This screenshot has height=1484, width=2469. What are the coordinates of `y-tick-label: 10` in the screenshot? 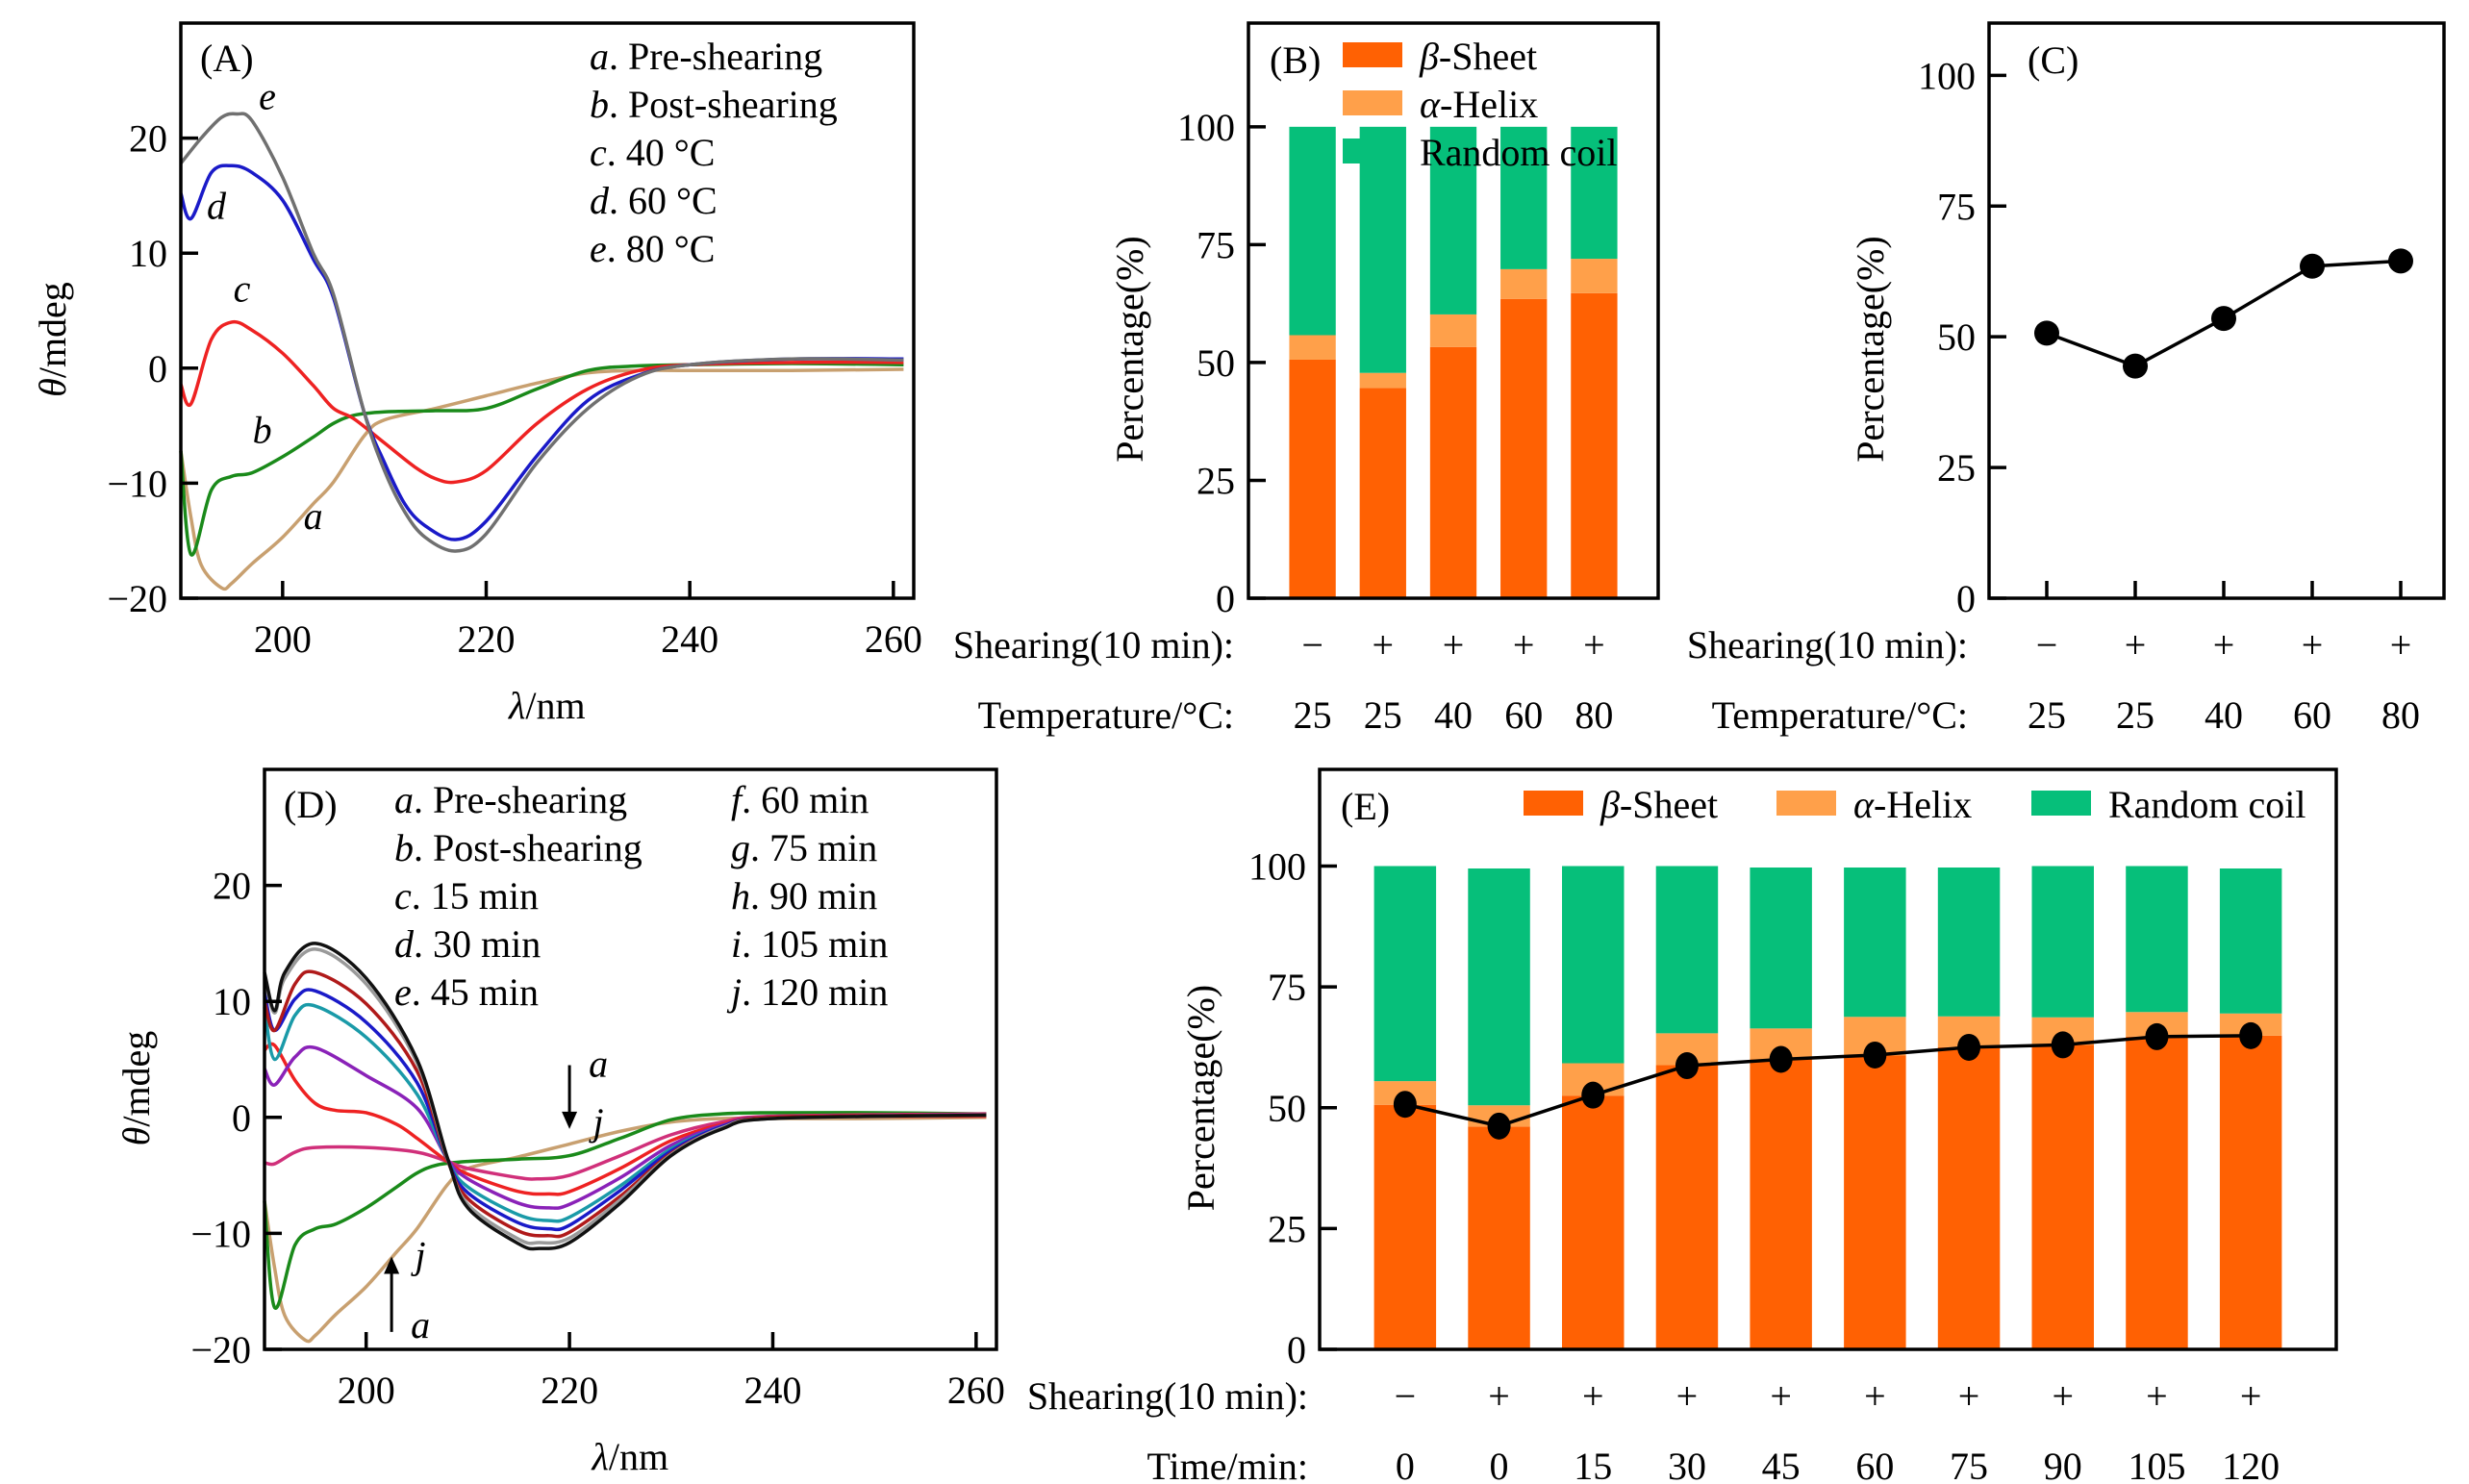 It's located at (148, 254).